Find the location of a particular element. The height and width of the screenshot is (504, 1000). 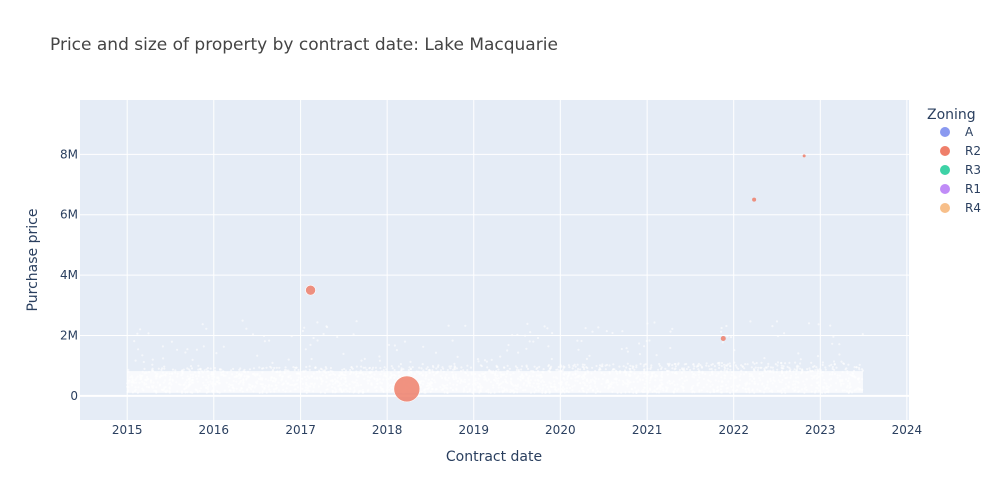

legend: Zoning A R2 R3 R1 R4 is located at coordinates (954, 161).